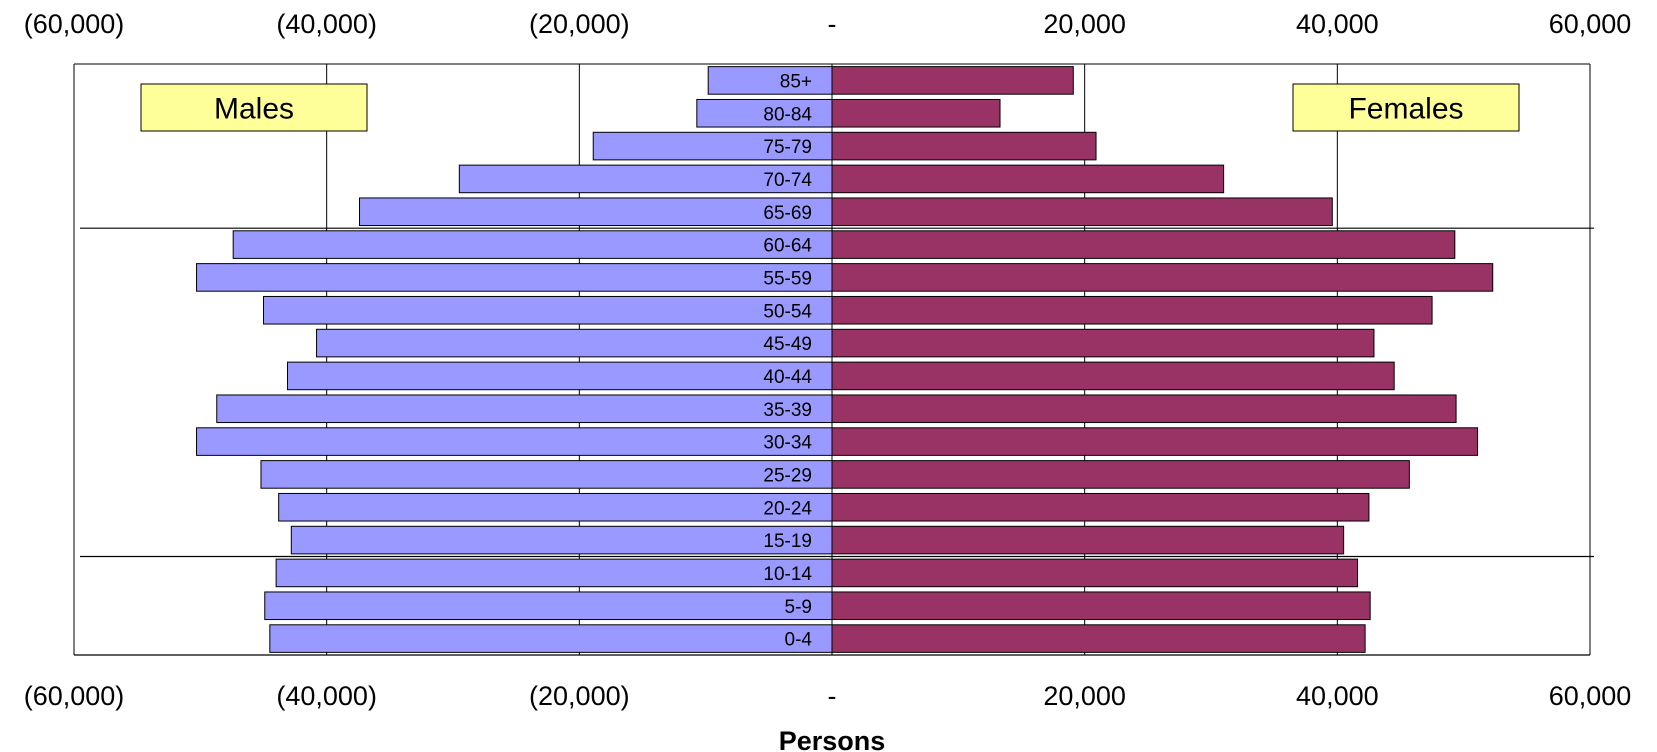  What do you see at coordinates (787, 574) in the screenshot?
I see `category-label: 10-14` at bounding box center [787, 574].